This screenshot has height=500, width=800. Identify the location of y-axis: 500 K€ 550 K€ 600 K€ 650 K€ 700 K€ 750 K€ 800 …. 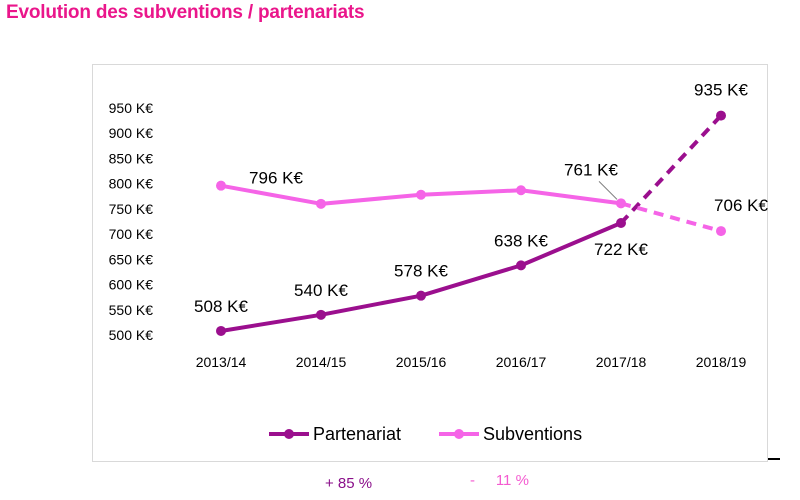
(131, 221).